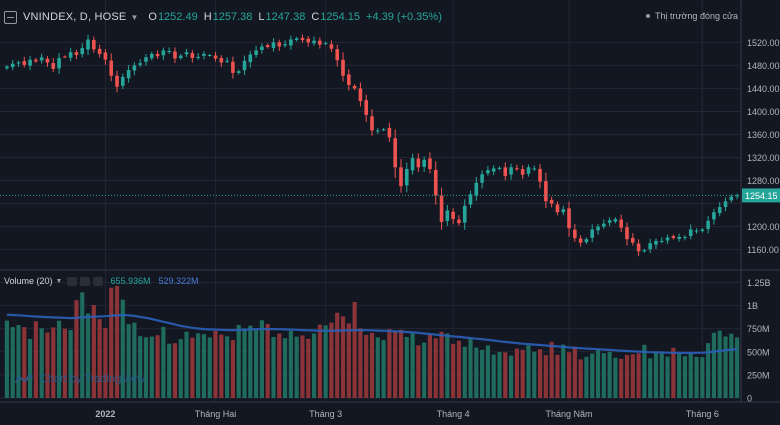 The height and width of the screenshot is (425, 780). I want to click on time-tick-label: 2022, so click(105, 414).